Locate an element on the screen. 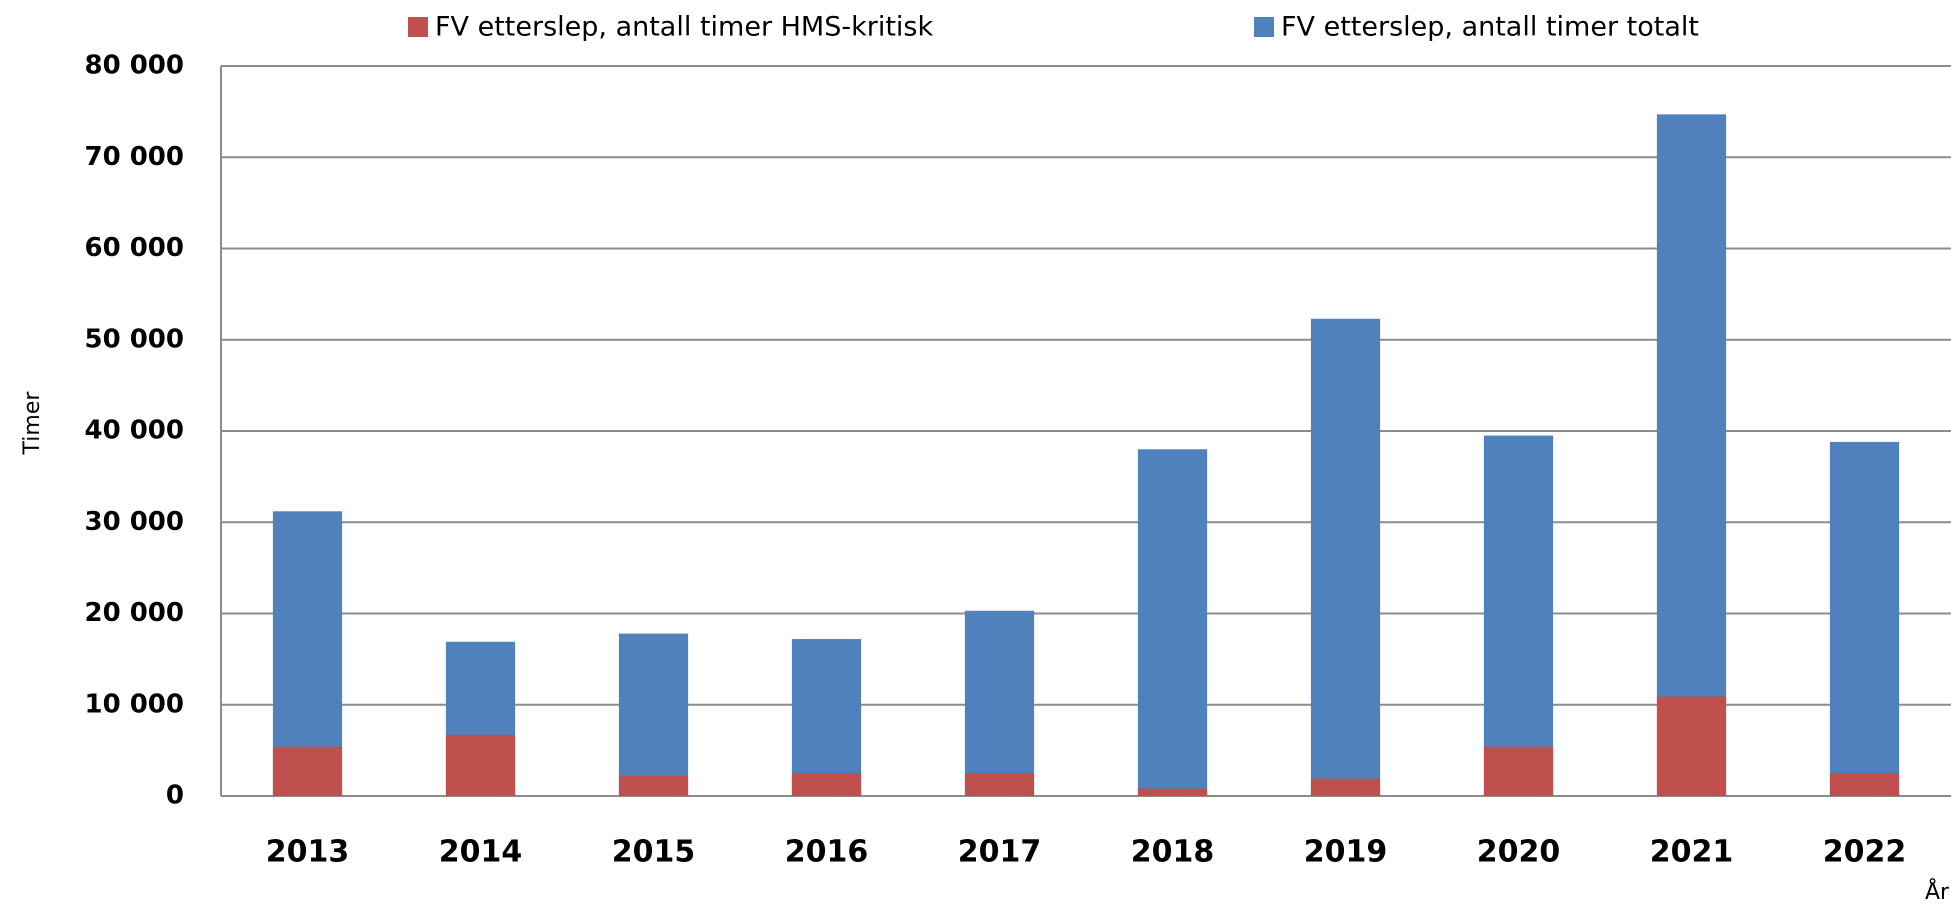 The width and height of the screenshot is (1951, 908). x-tick-label: 2018 is located at coordinates (1173, 852).